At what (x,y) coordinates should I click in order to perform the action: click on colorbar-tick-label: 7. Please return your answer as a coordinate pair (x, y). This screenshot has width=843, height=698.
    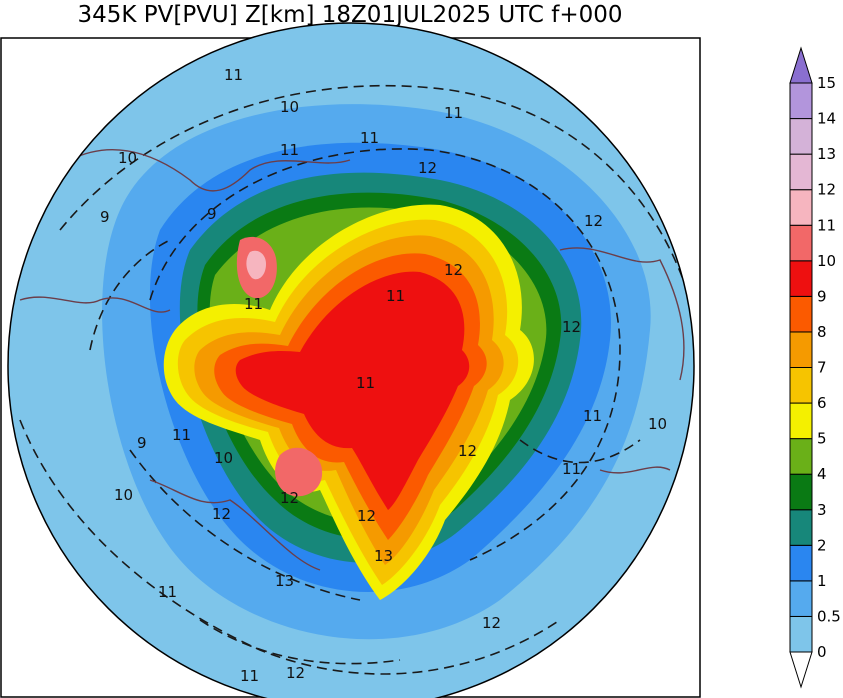
    Looking at the image, I should click on (822, 368).